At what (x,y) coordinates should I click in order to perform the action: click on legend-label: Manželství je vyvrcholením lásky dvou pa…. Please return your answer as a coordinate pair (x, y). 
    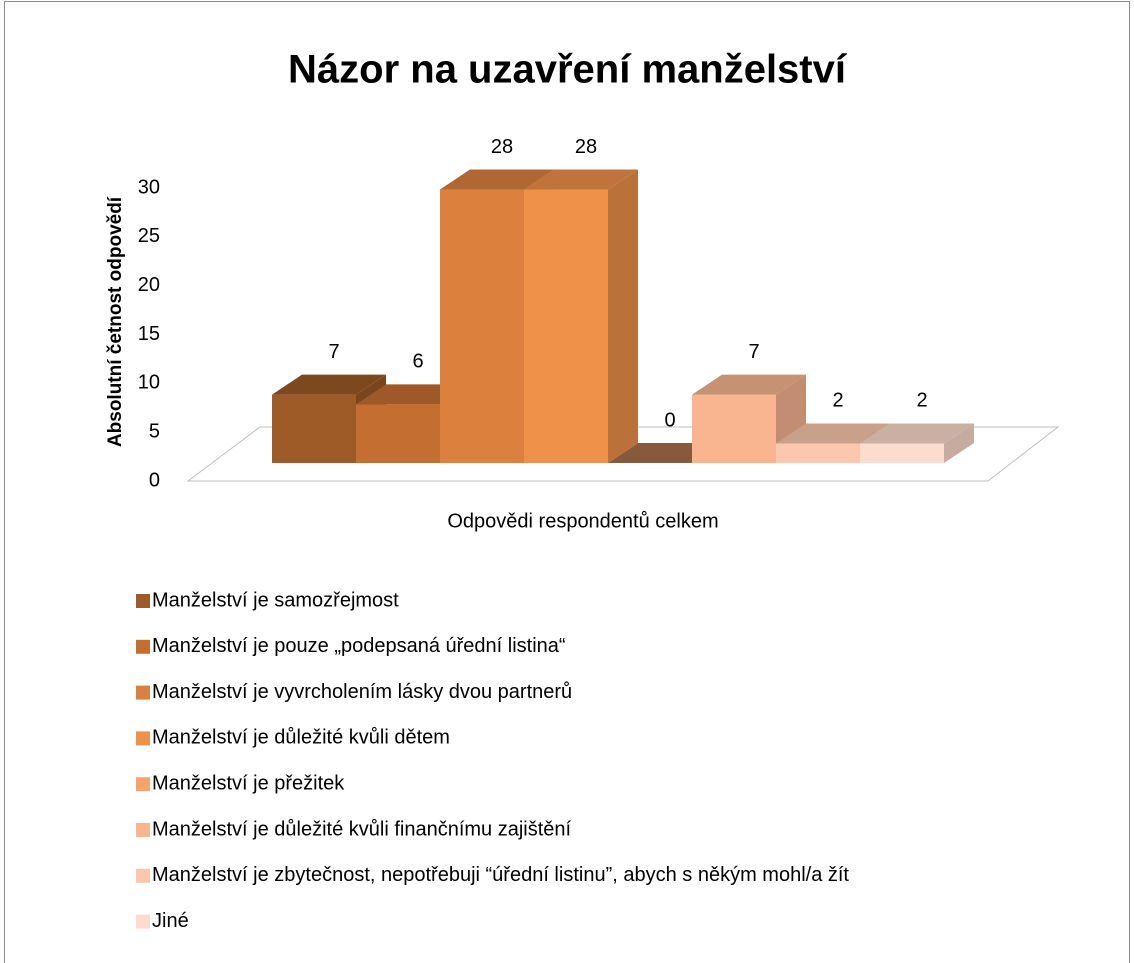
    Looking at the image, I should click on (362, 692).